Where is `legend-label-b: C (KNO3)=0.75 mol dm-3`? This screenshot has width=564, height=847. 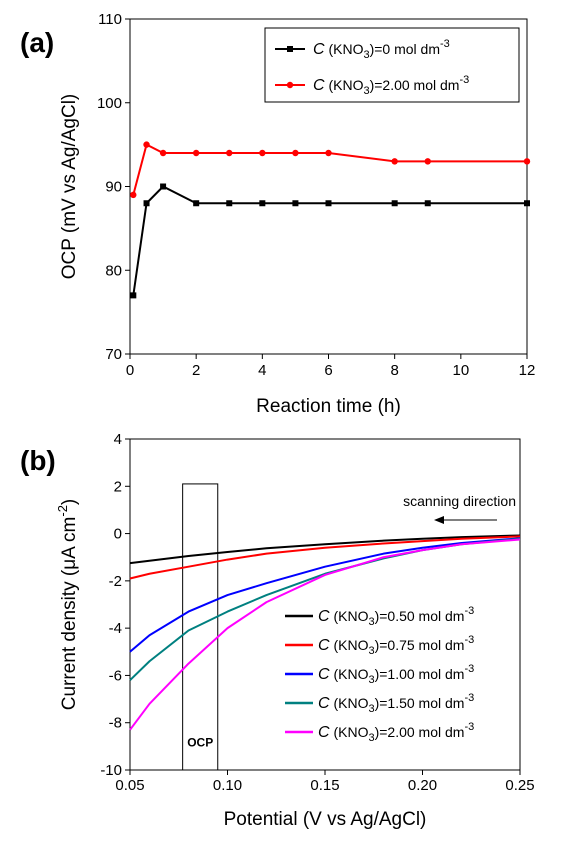
legend-label-b: C (KNO3)=0.75 mol dm-3 is located at coordinates (396, 645).